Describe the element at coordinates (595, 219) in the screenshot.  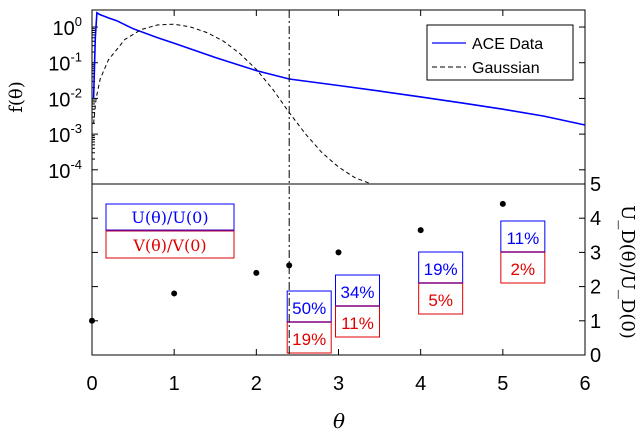
I see `bottom-ytick-label: 4` at that location.